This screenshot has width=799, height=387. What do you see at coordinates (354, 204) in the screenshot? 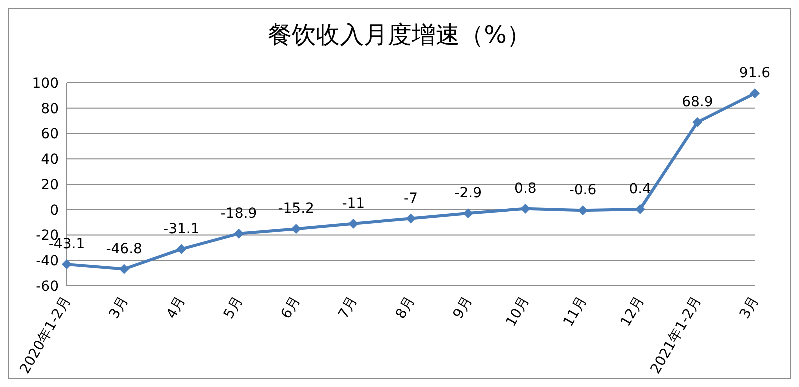
I see `data-label: -11` at bounding box center [354, 204].